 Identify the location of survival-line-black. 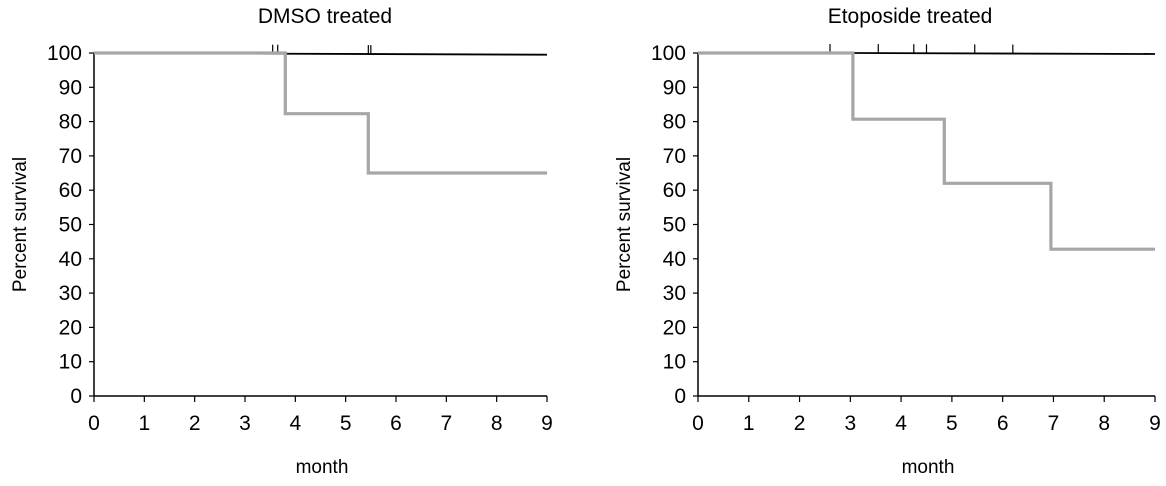
(1004, 53).